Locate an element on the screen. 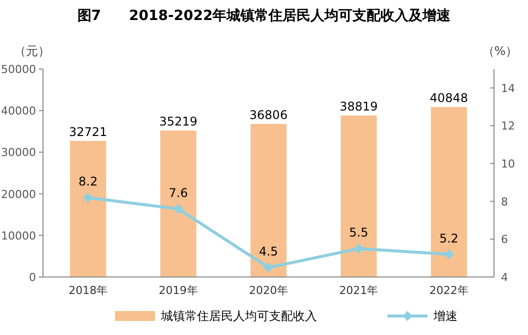 This screenshot has width=528, height=335. y-tick-label: 20000 is located at coordinates (18, 194).